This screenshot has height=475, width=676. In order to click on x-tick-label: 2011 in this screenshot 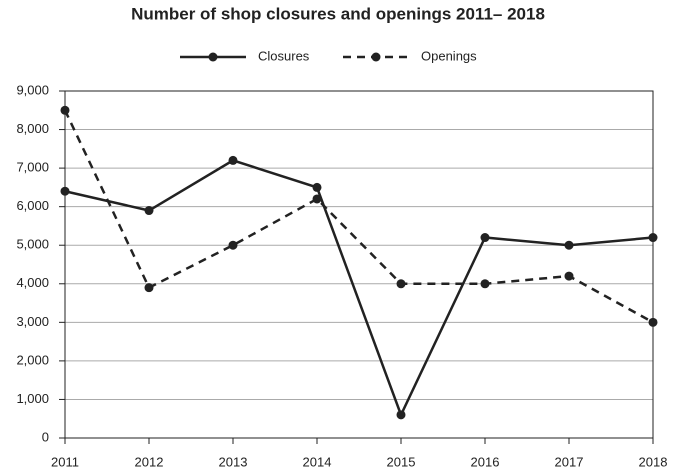, I will do `click(65, 461)`.